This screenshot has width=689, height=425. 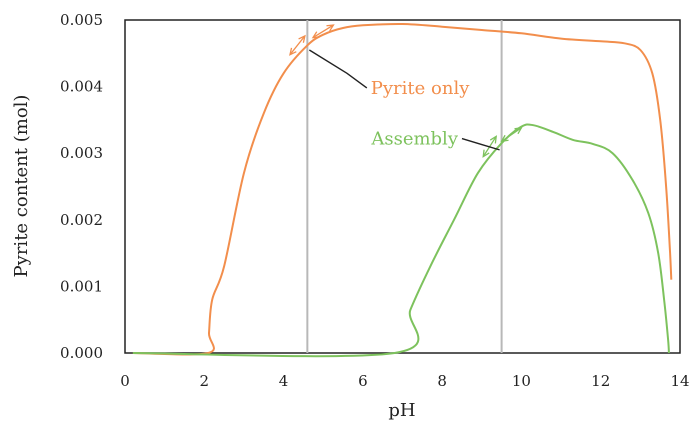 What do you see at coordinates (420, 88) in the screenshot?
I see `pyrite-only-label: Pyrite only` at bounding box center [420, 88].